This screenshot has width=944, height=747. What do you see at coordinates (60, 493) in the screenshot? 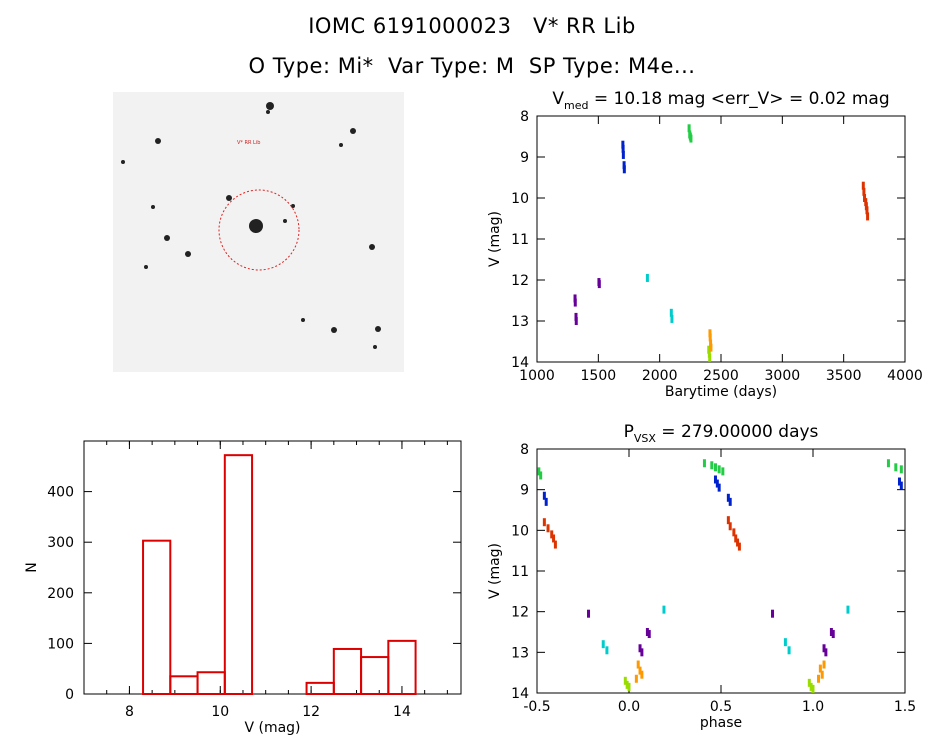
I see `y-tick-label: 400` at bounding box center [60, 493].